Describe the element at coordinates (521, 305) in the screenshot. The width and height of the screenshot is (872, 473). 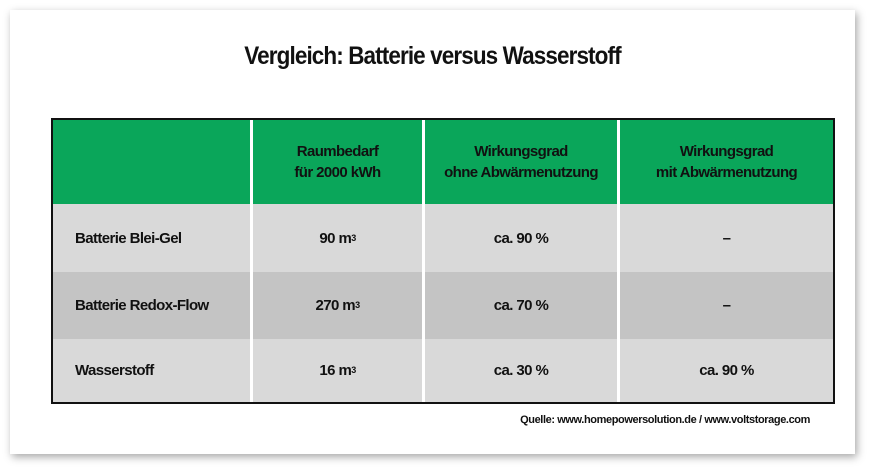
I see `cell-eff-without: ca. 70 %` at that location.